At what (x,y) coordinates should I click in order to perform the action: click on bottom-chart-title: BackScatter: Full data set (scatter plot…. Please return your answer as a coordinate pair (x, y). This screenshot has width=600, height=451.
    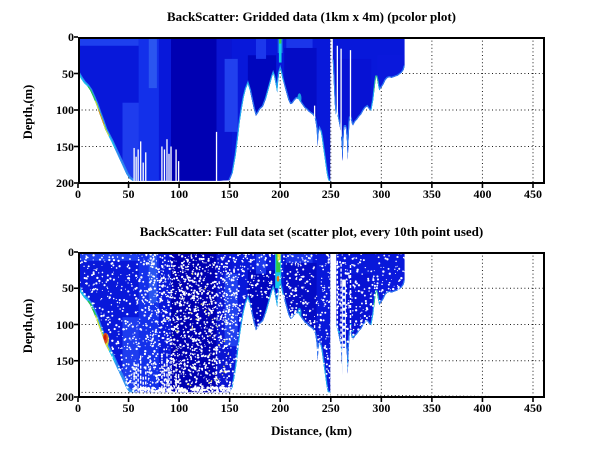
    Looking at the image, I should click on (311, 231).